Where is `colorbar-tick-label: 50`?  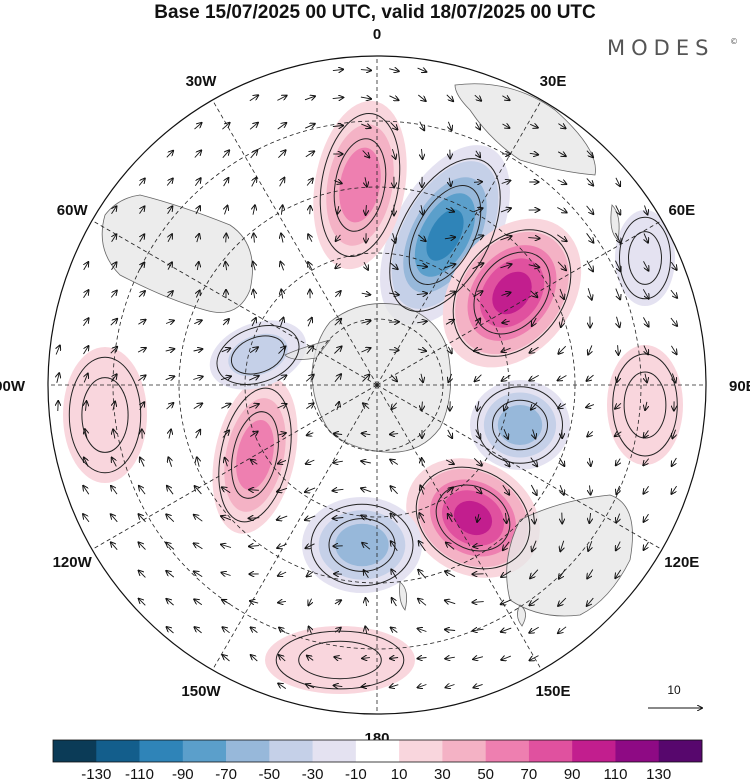 colorbar-tick-label: 50 is located at coordinates (485, 774).